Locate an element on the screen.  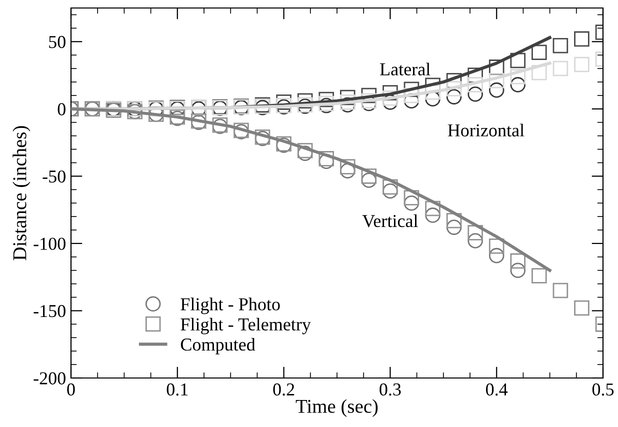
annotation: Vertical is located at coordinates (390, 221).